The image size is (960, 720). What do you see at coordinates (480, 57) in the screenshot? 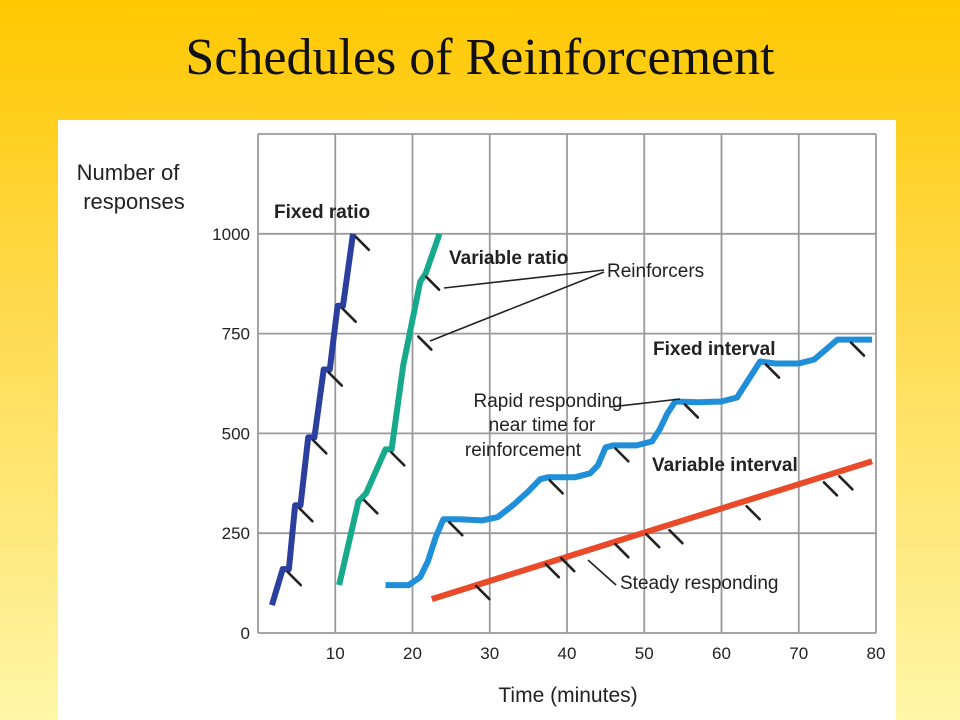
I see `slide-title: Schedules of Reinforcement` at bounding box center [480, 57].